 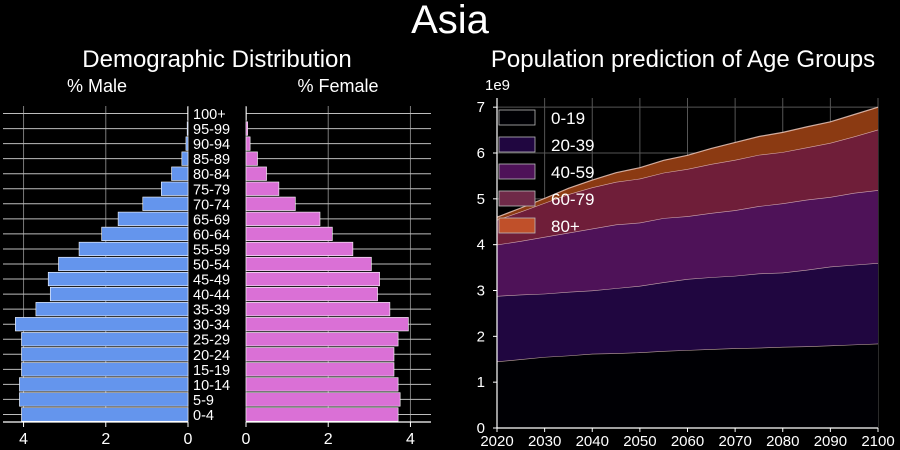 I want to click on legend-label: 80+, so click(x=565, y=226).